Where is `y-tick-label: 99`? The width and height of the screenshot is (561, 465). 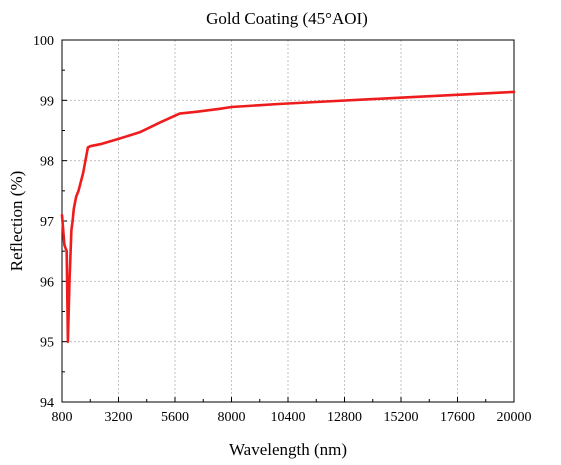 y-tick-label: 99 is located at coordinates (47, 101).